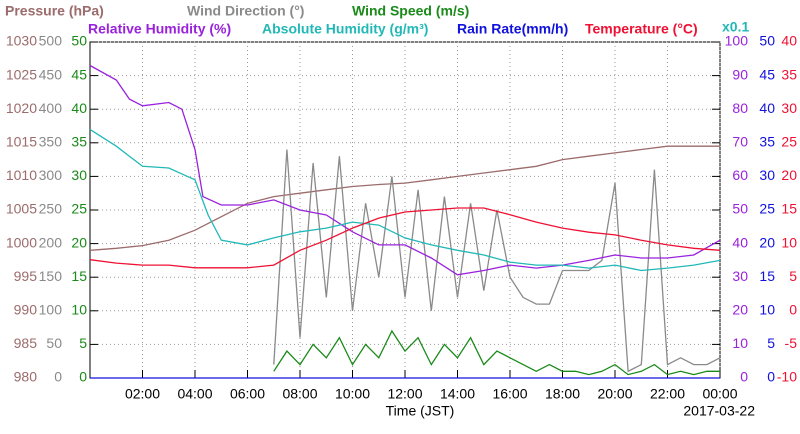 Image resolution: width=800 pixels, height=434 pixels. Describe the element at coordinates (404, 394) in the screenshot. I see `x-tick-label: 12:00` at that location.